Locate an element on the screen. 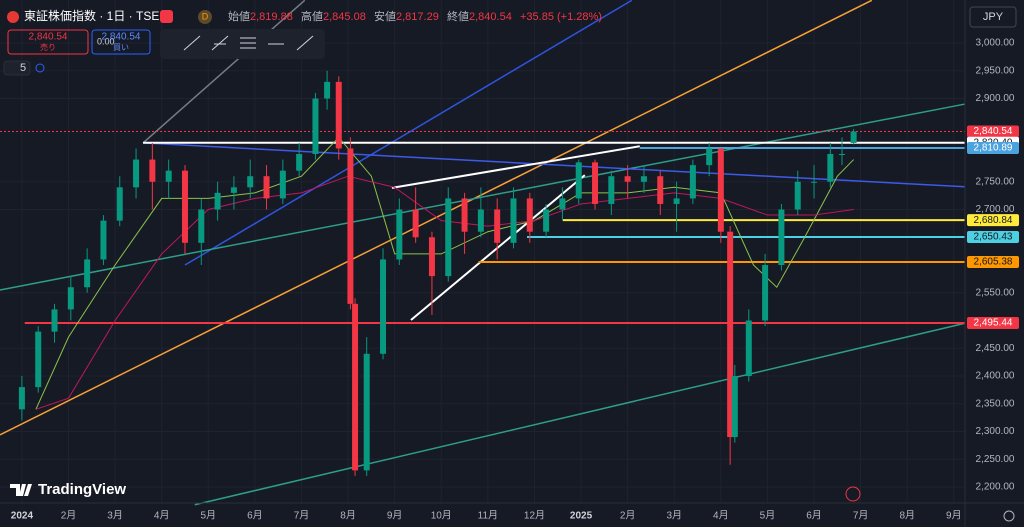 The height and width of the screenshot is (527, 1024). sell-button is located at coordinates (48, 42).